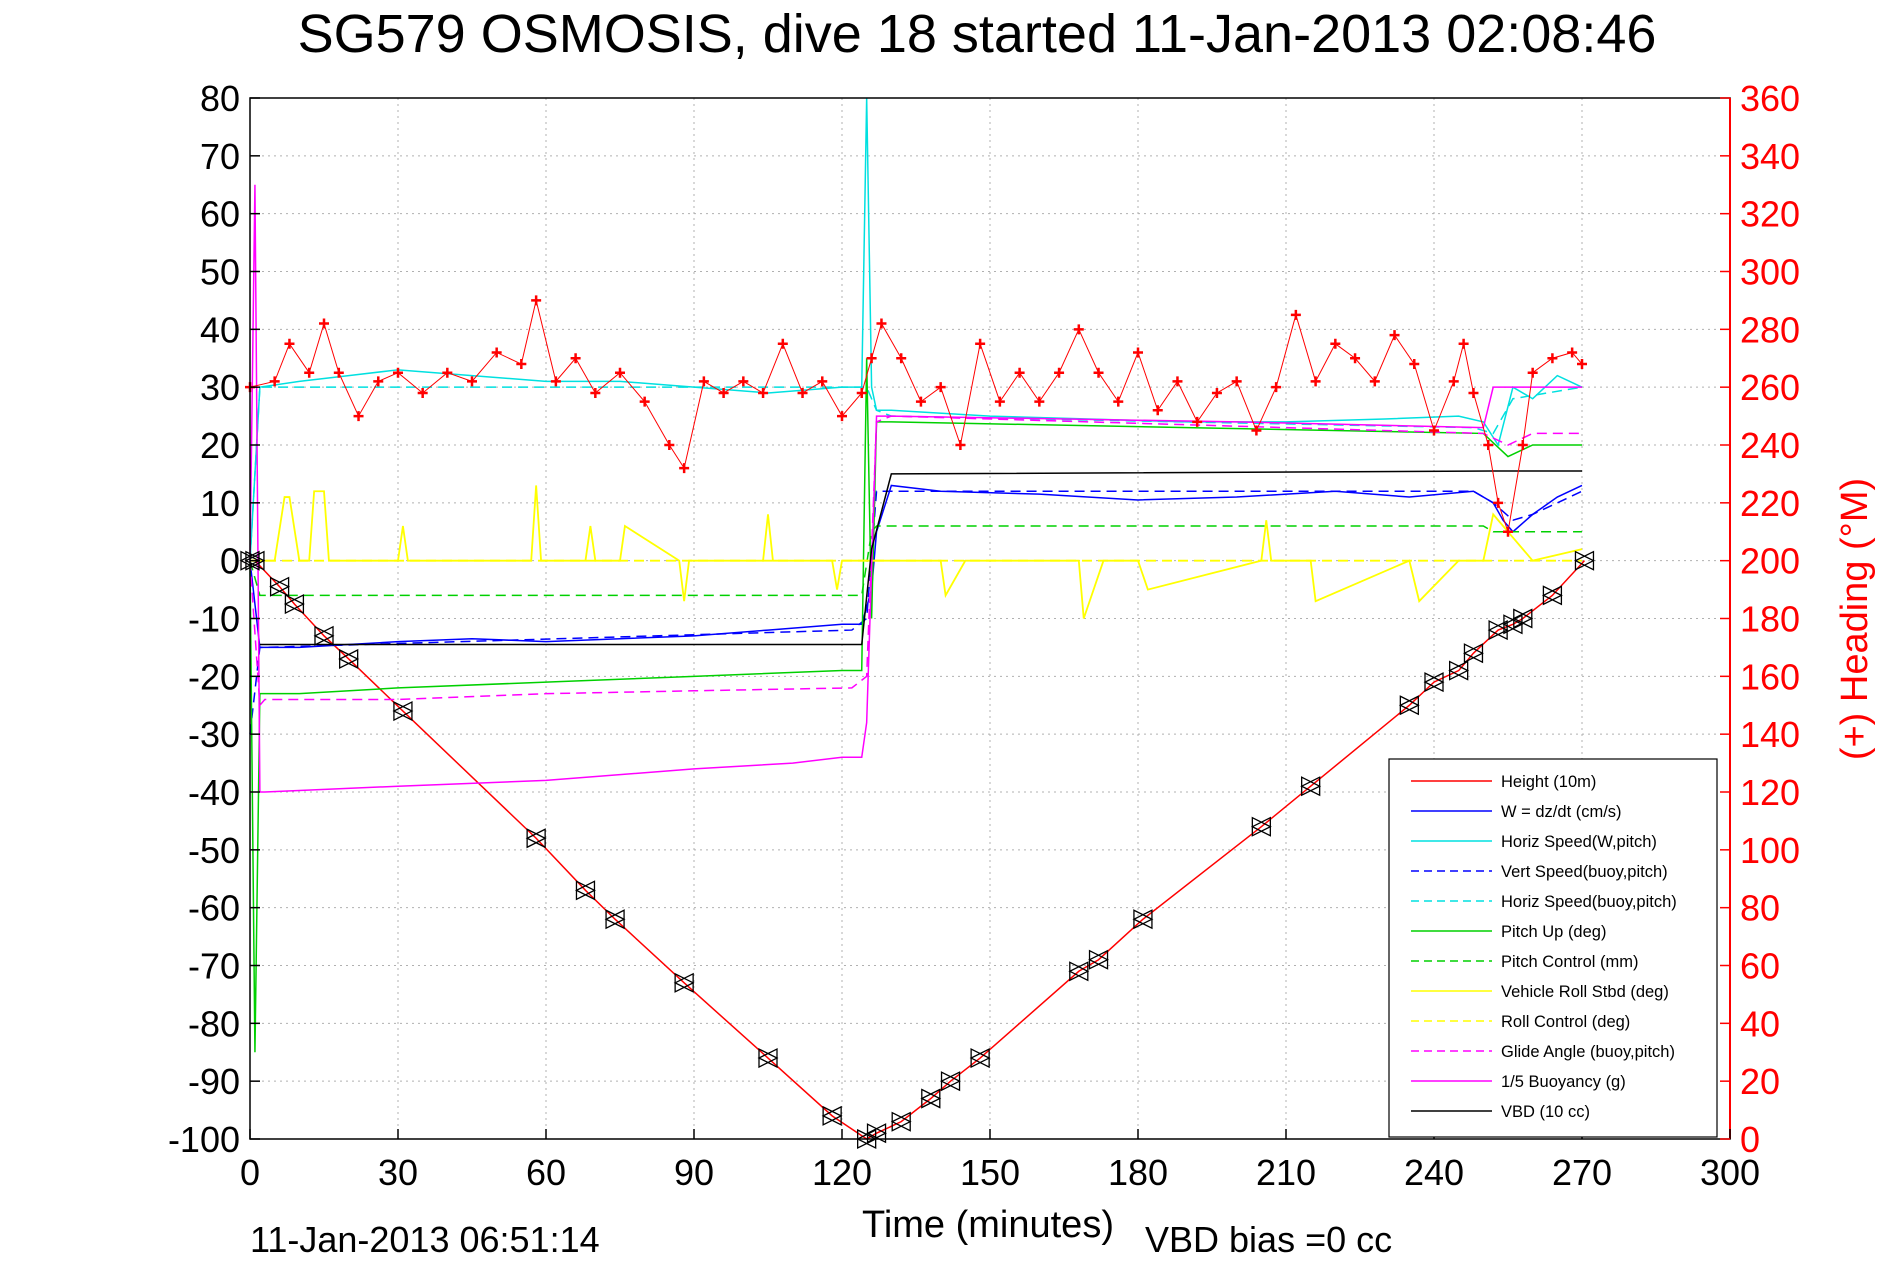 Image resolution: width=1891 pixels, height=1262 pixels. What do you see at coordinates (1770, 329) in the screenshot?
I see `y-right-tick-label: 280` at bounding box center [1770, 329].